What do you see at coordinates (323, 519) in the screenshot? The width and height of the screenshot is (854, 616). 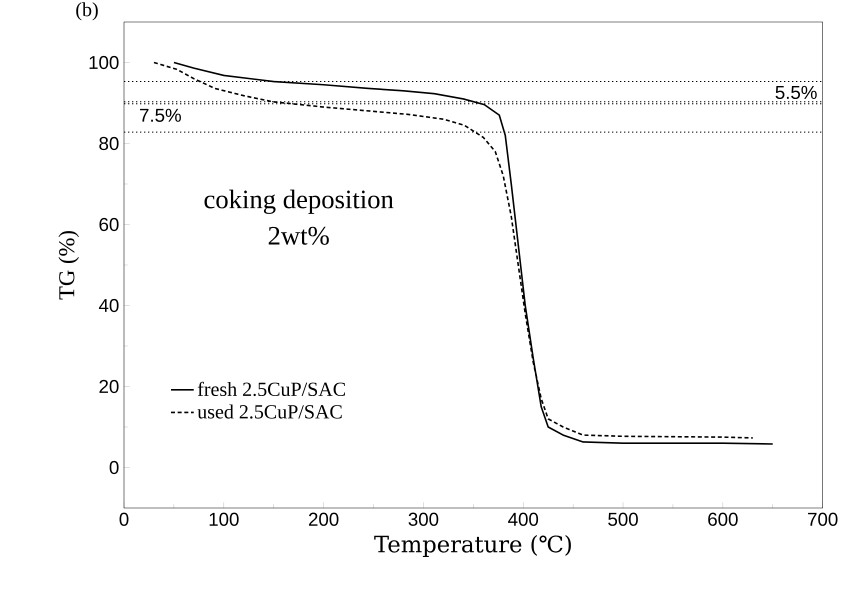 I see `x-tick-label: 200` at bounding box center [323, 519].